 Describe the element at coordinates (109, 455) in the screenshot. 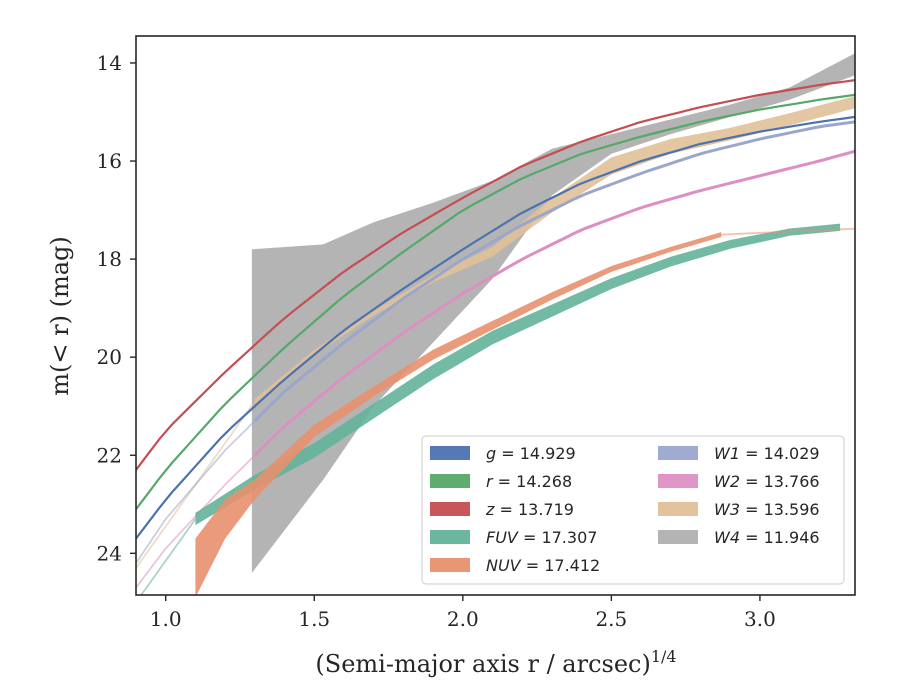

I see `y-tick-label: 22` at that location.